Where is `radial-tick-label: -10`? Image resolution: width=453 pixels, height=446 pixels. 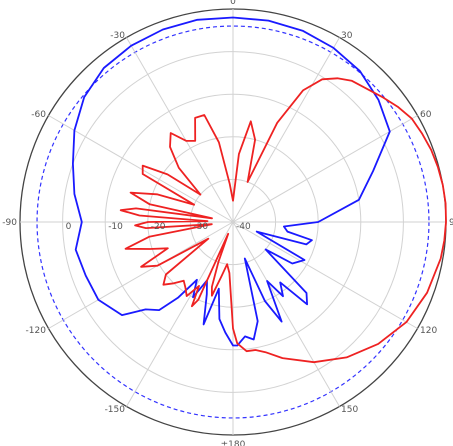
radial-tick-label: -10 is located at coordinates (115, 227).